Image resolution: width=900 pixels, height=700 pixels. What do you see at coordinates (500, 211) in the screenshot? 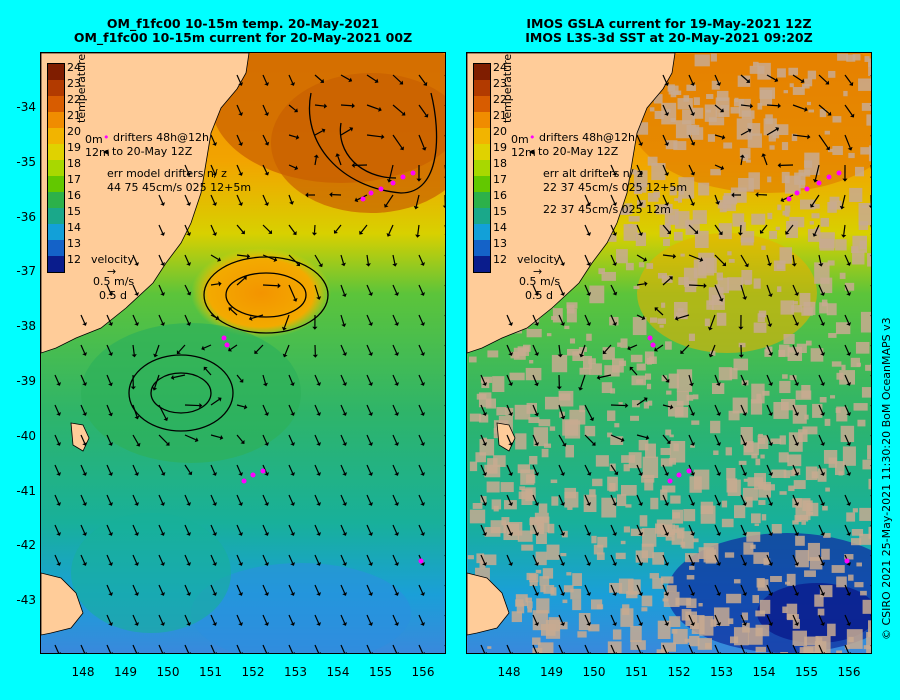
I see `colorbar-tick-label: 15` at bounding box center [500, 211].